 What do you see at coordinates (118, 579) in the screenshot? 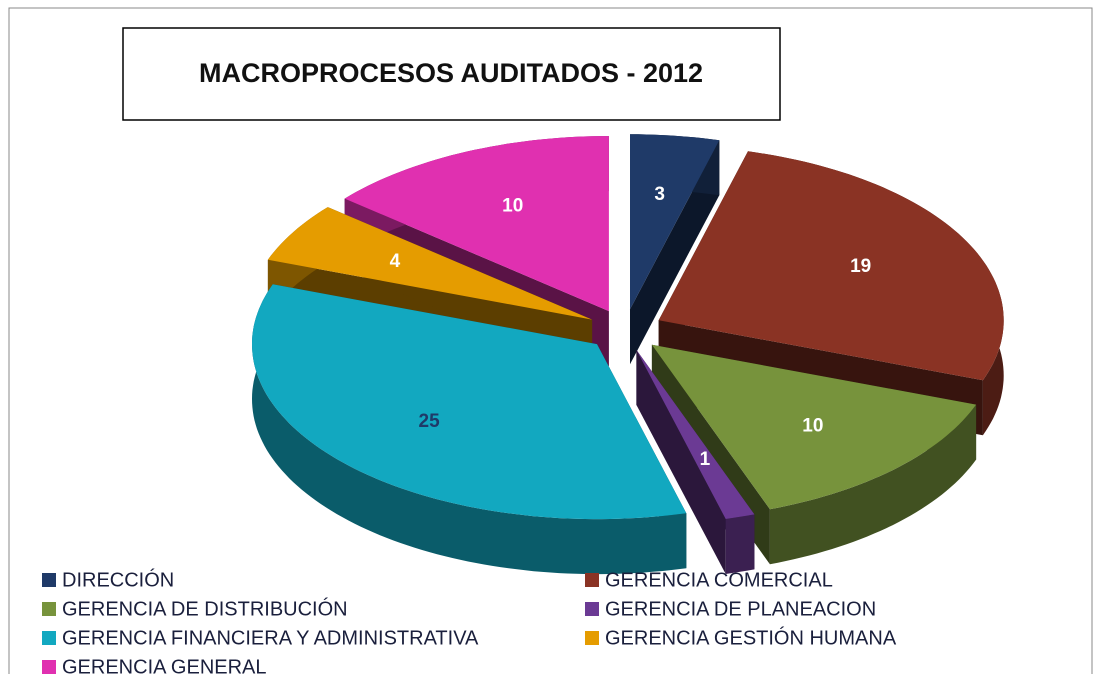
I see `legend-label: DIRECCIÓN` at bounding box center [118, 579].